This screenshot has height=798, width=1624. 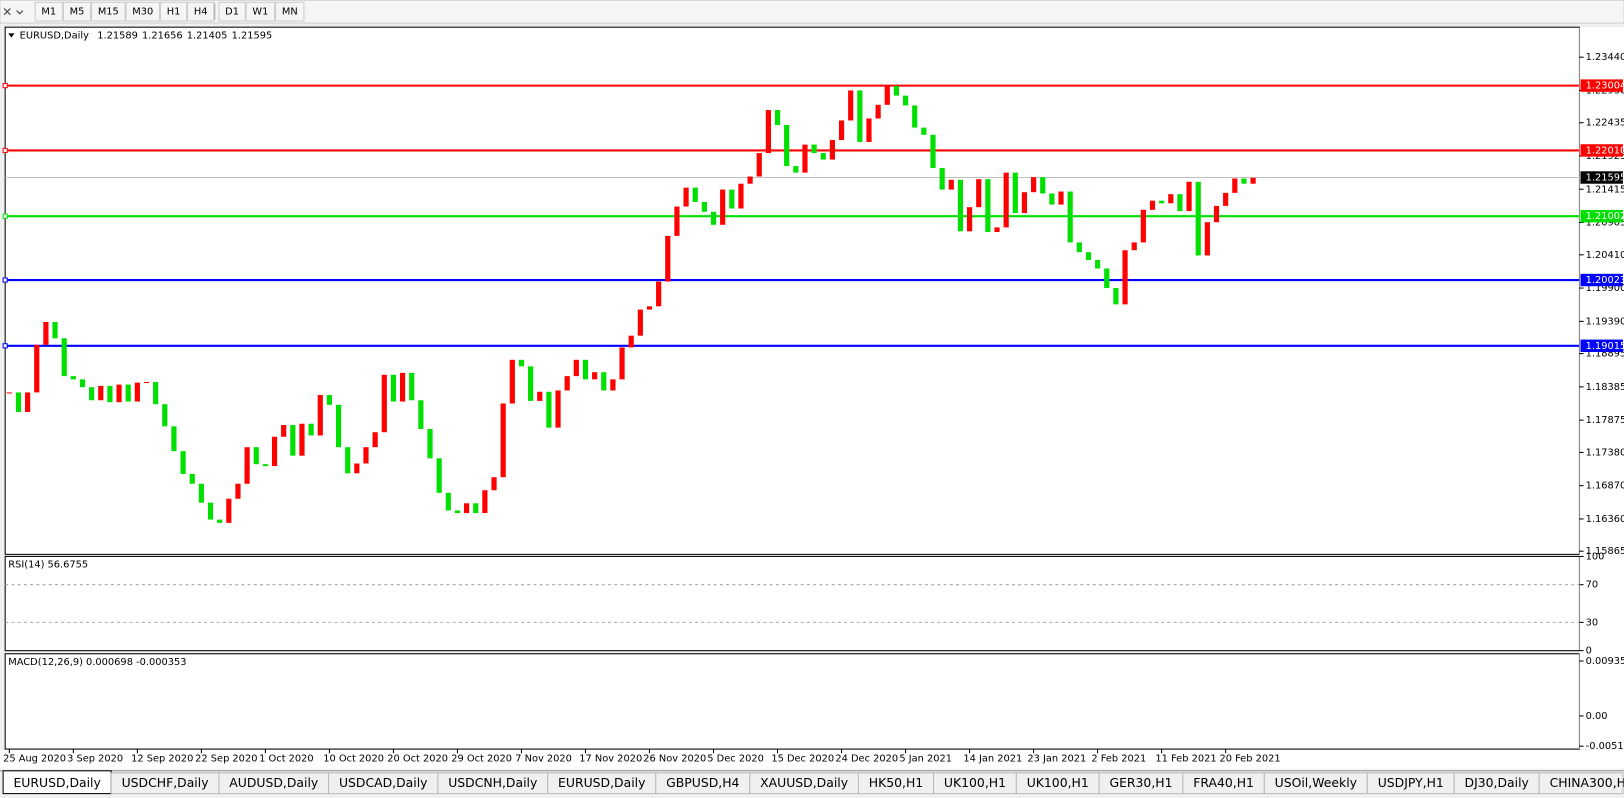 I want to click on rsi-tick-label: 100, so click(x=1595, y=556).